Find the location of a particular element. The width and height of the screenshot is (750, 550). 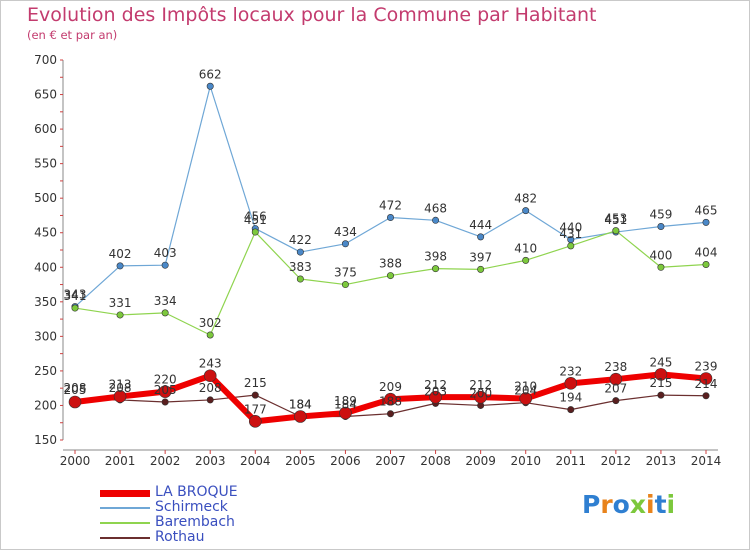

y-tick-label: 450 is located at coordinates (45, 233).